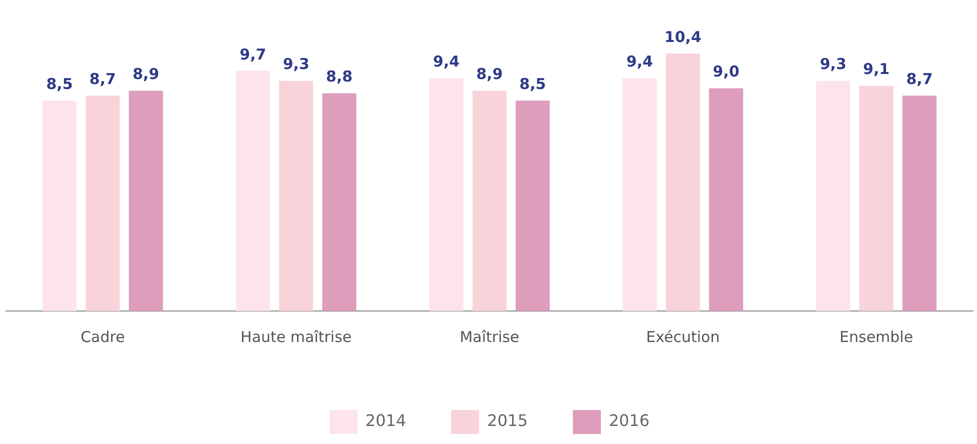 Image resolution: width=977 pixels, height=444 pixels. I want to click on x-tick-label: Haute maîtrise, so click(296, 337).